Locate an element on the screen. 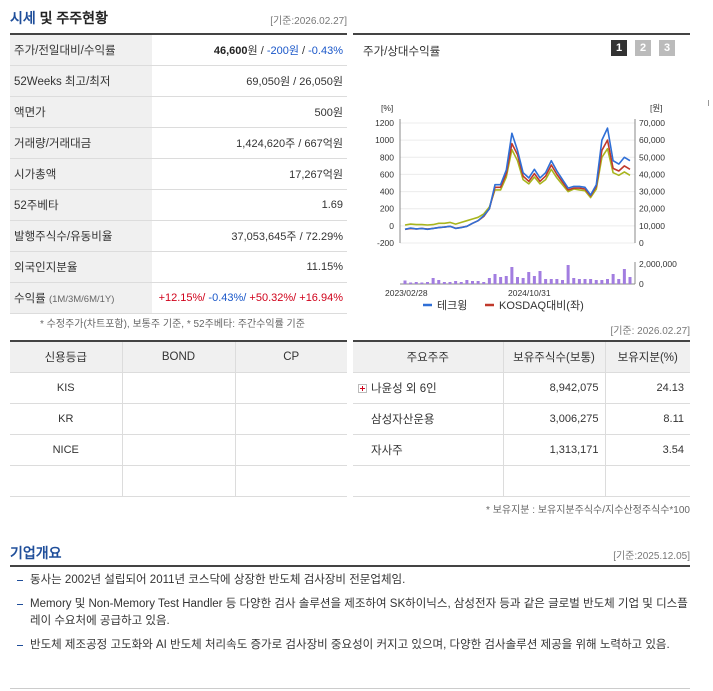 This screenshot has width=713, height=691. right-tick-label: 50,000 is located at coordinates (652, 157).